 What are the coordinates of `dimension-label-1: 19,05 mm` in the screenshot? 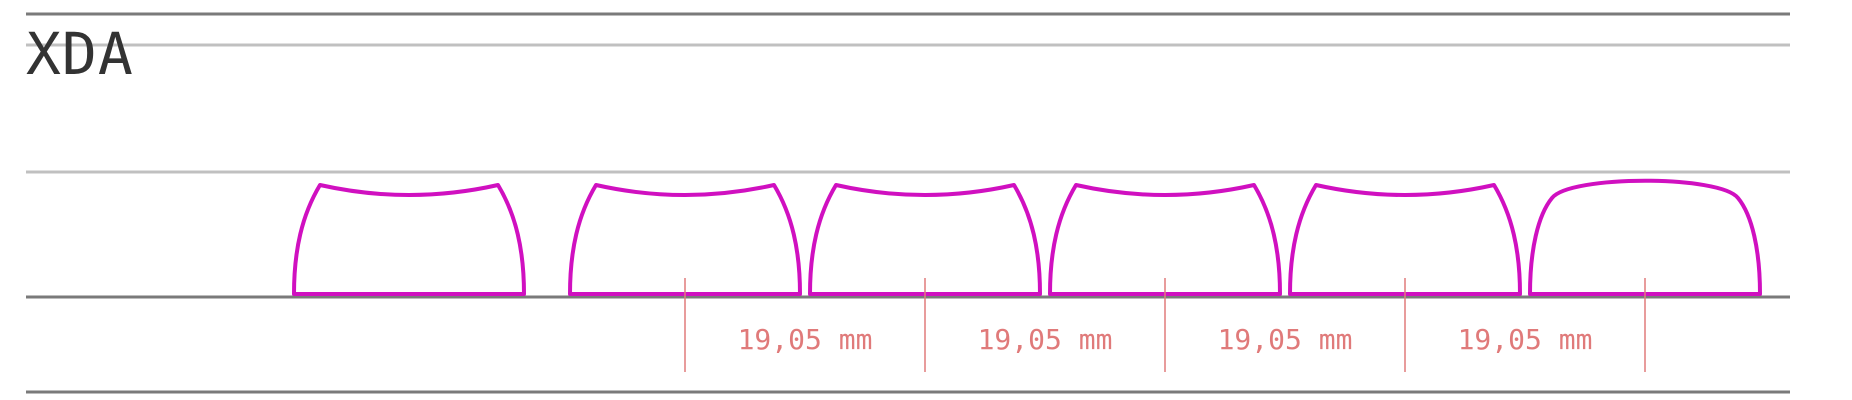 It's located at (805, 339).